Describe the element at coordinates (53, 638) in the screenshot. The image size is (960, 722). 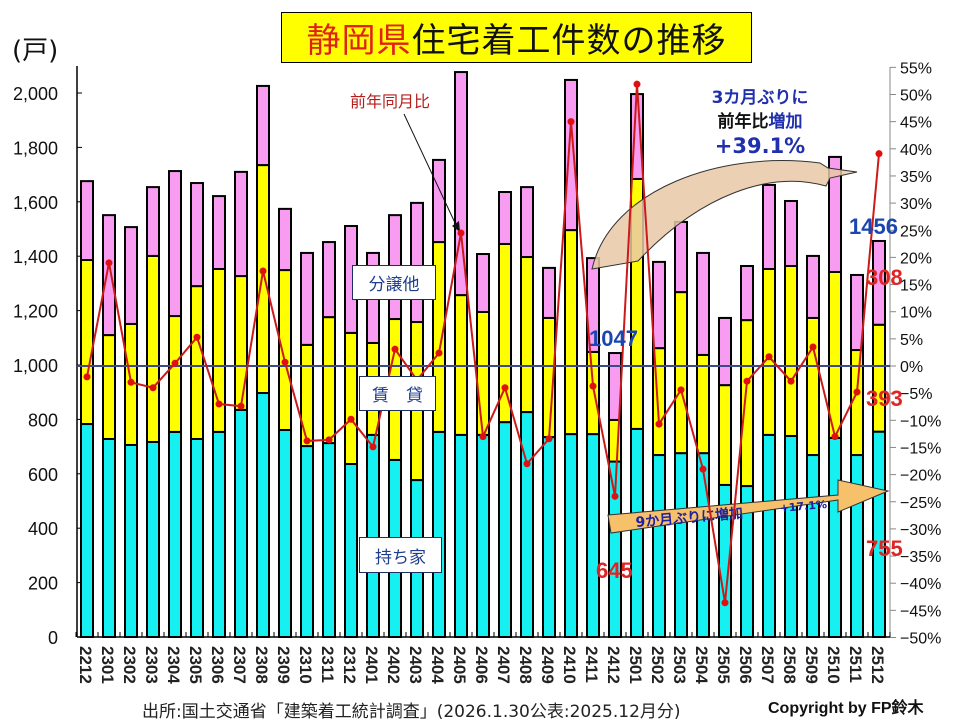
I see `y-tick-label: 0` at that location.